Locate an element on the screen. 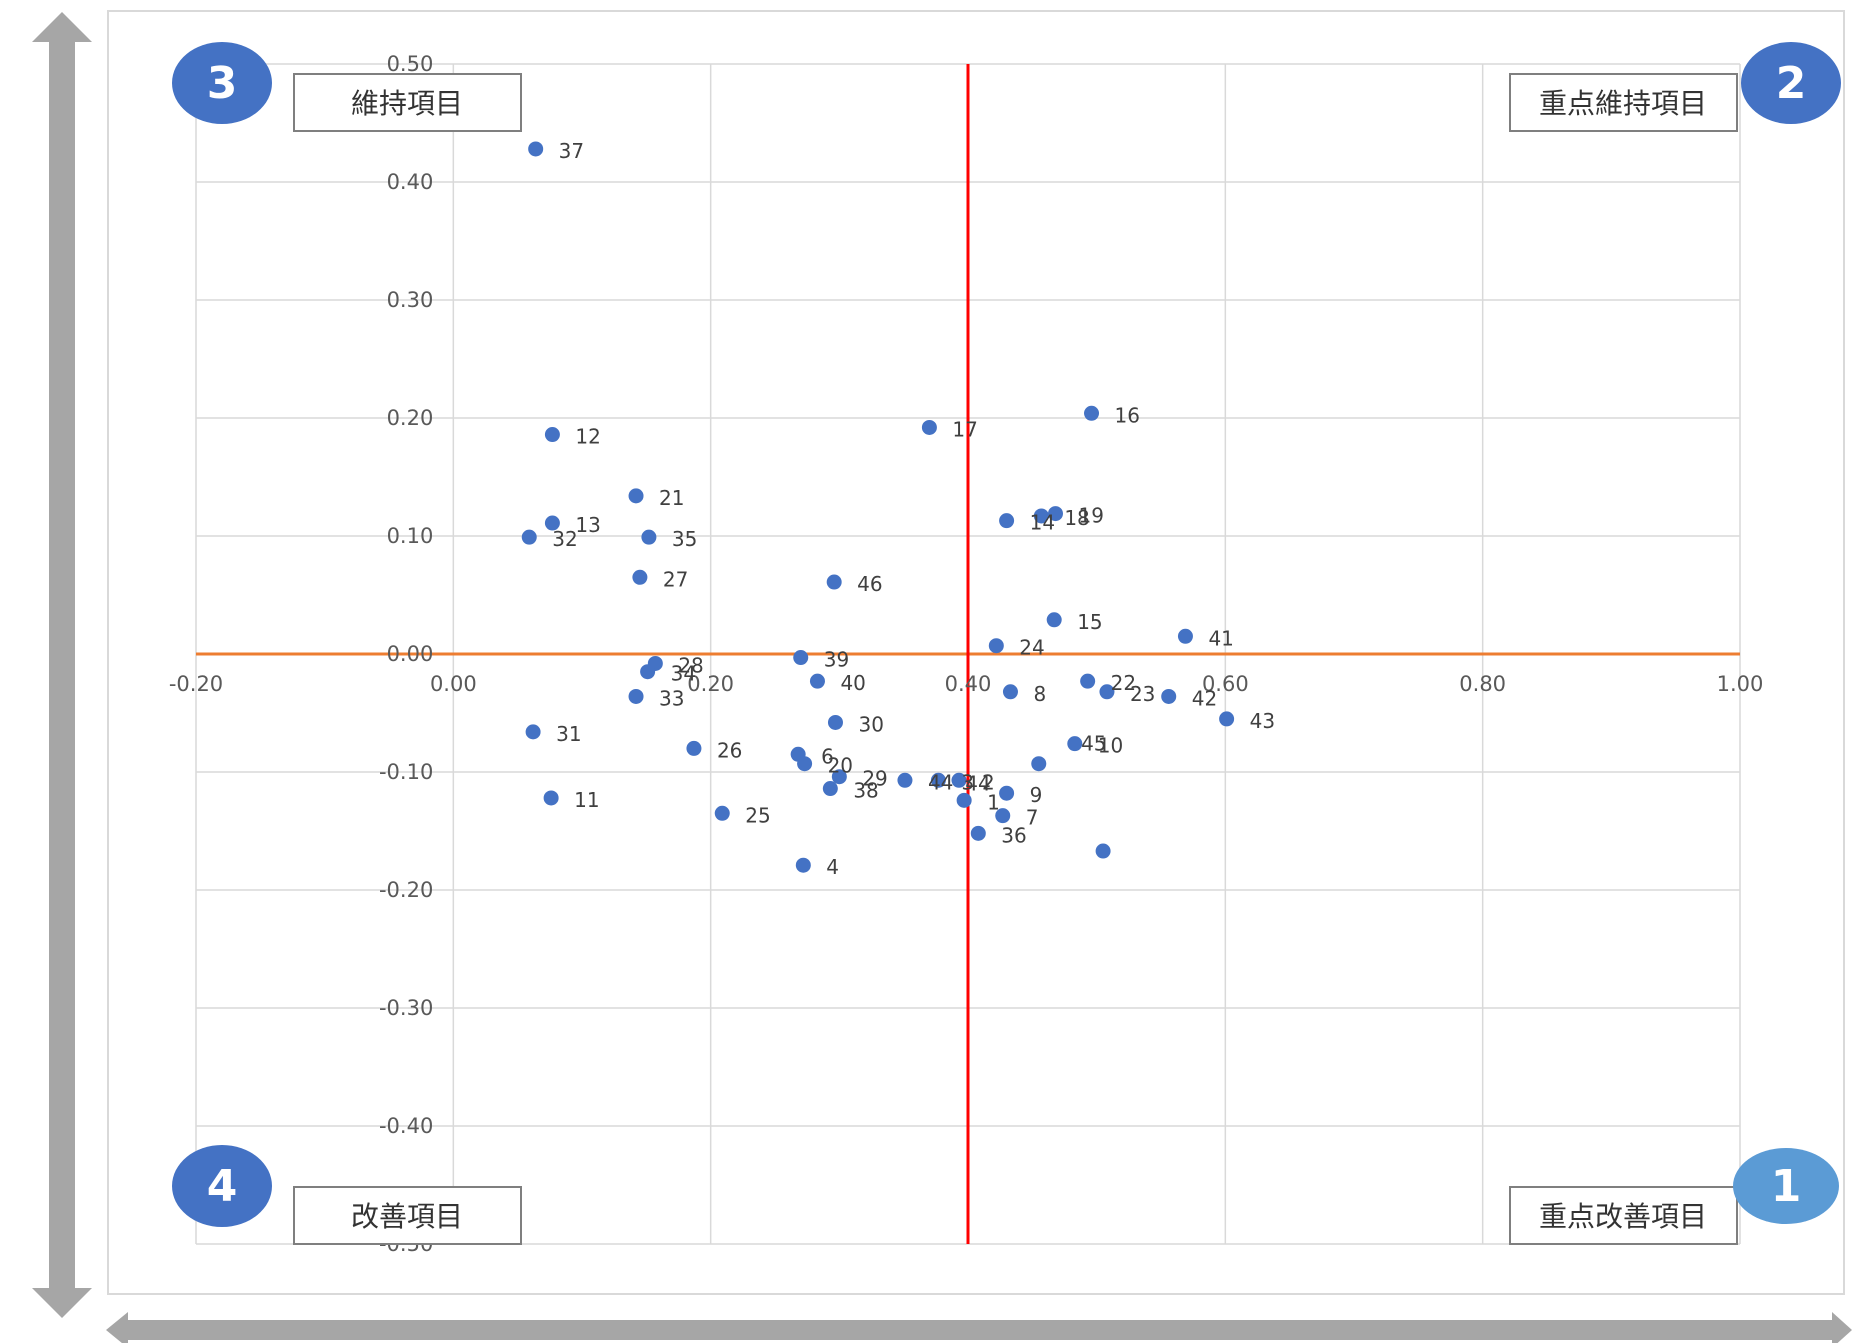 The width and height of the screenshot is (1852, 1343). data-point-label: 9 is located at coordinates (1036, 795).